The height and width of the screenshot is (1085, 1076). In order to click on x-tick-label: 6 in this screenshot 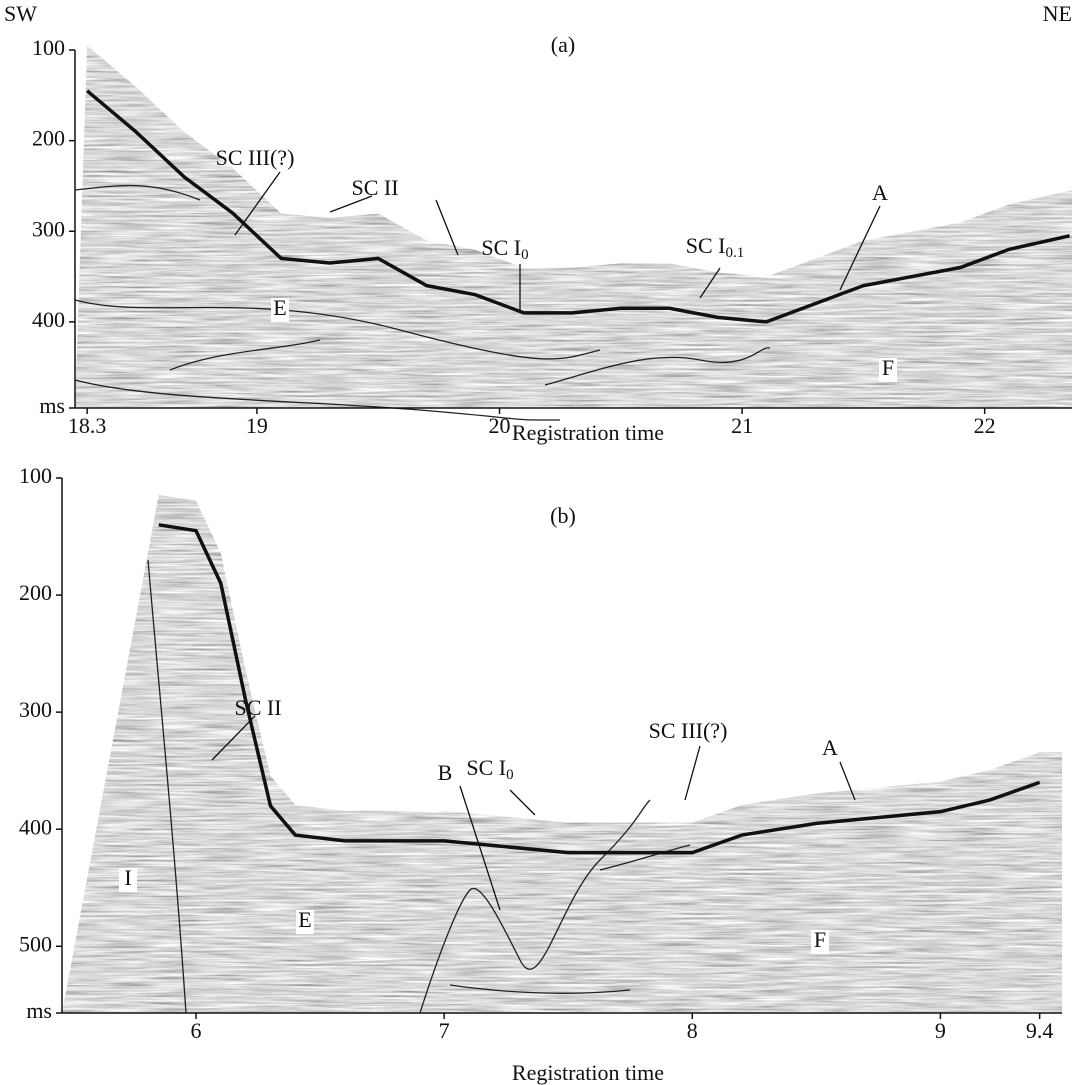, I will do `click(195, 1030)`.